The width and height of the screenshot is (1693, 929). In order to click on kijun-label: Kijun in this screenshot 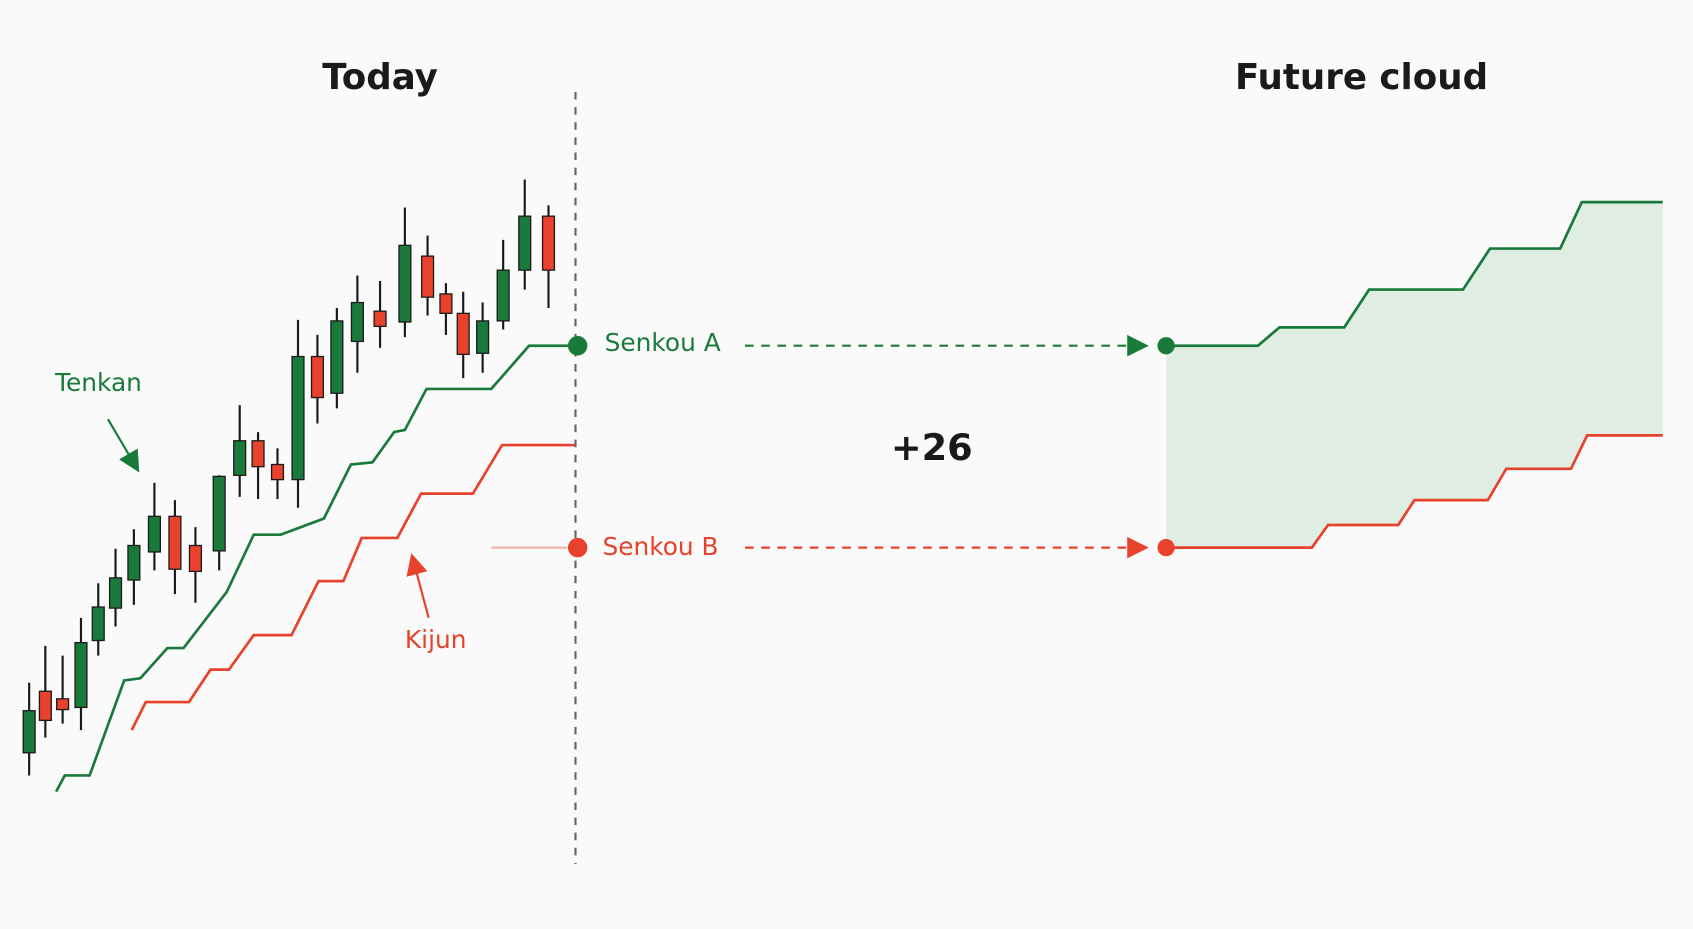, I will do `click(436, 639)`.